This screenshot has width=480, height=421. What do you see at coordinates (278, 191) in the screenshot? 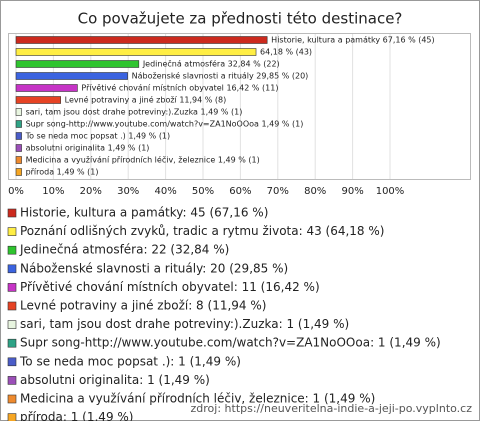
I see `x-tick-label: 70%` at bounding box center [278, 191].